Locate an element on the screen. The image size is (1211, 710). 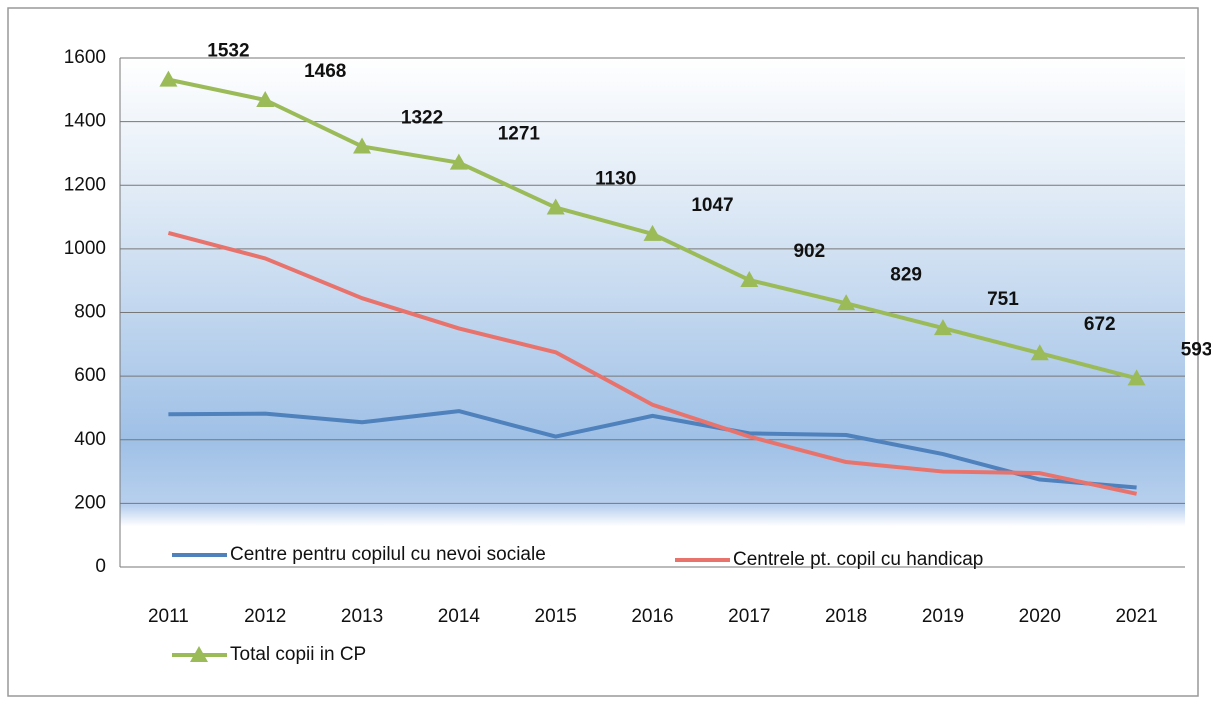
x-tick-label: 2018 is located at coordinates (846, 616).